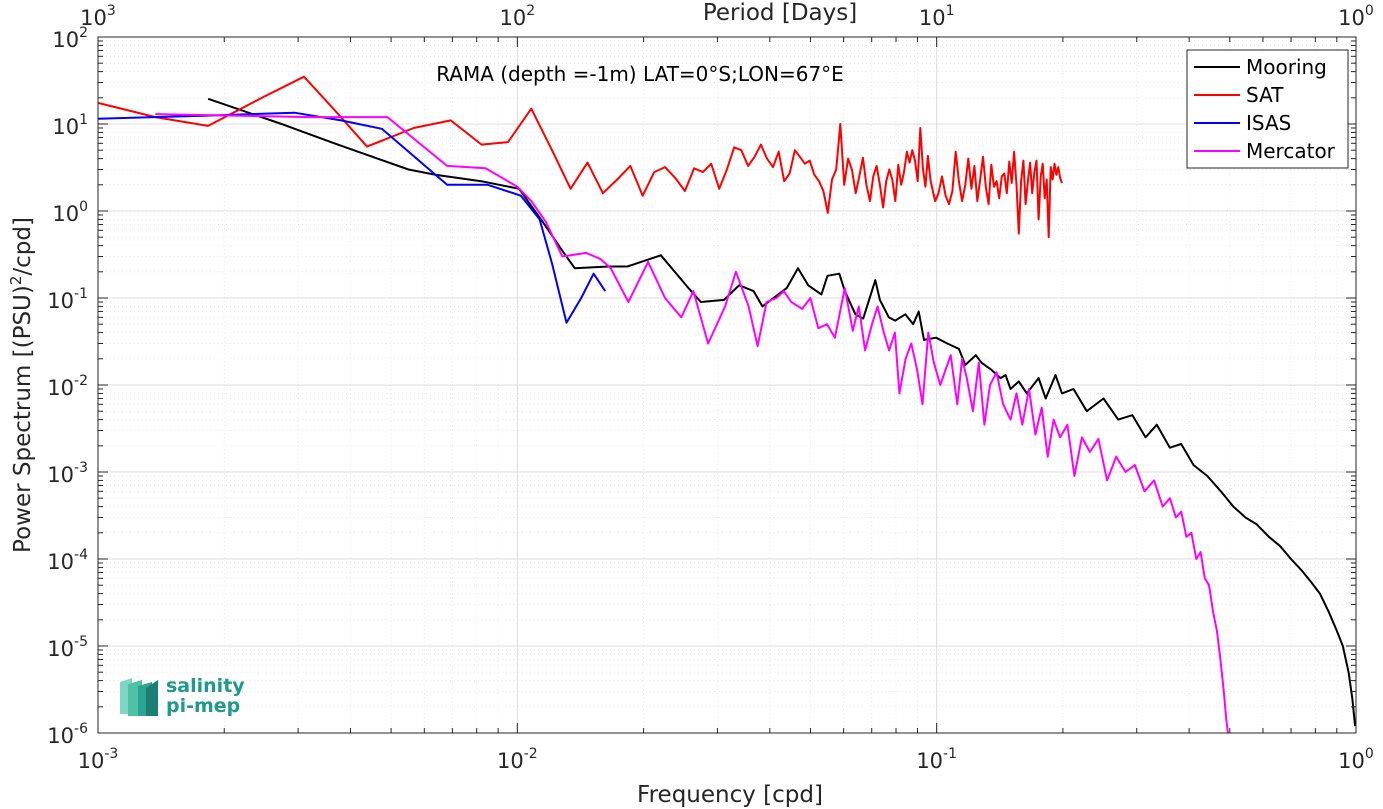 This screenshot has width=1383, height=809. What do you see at coordinates (205, 686) in the screenshot?
I see `logo-text-salinity: salinity` at bounding box center [205, 686].